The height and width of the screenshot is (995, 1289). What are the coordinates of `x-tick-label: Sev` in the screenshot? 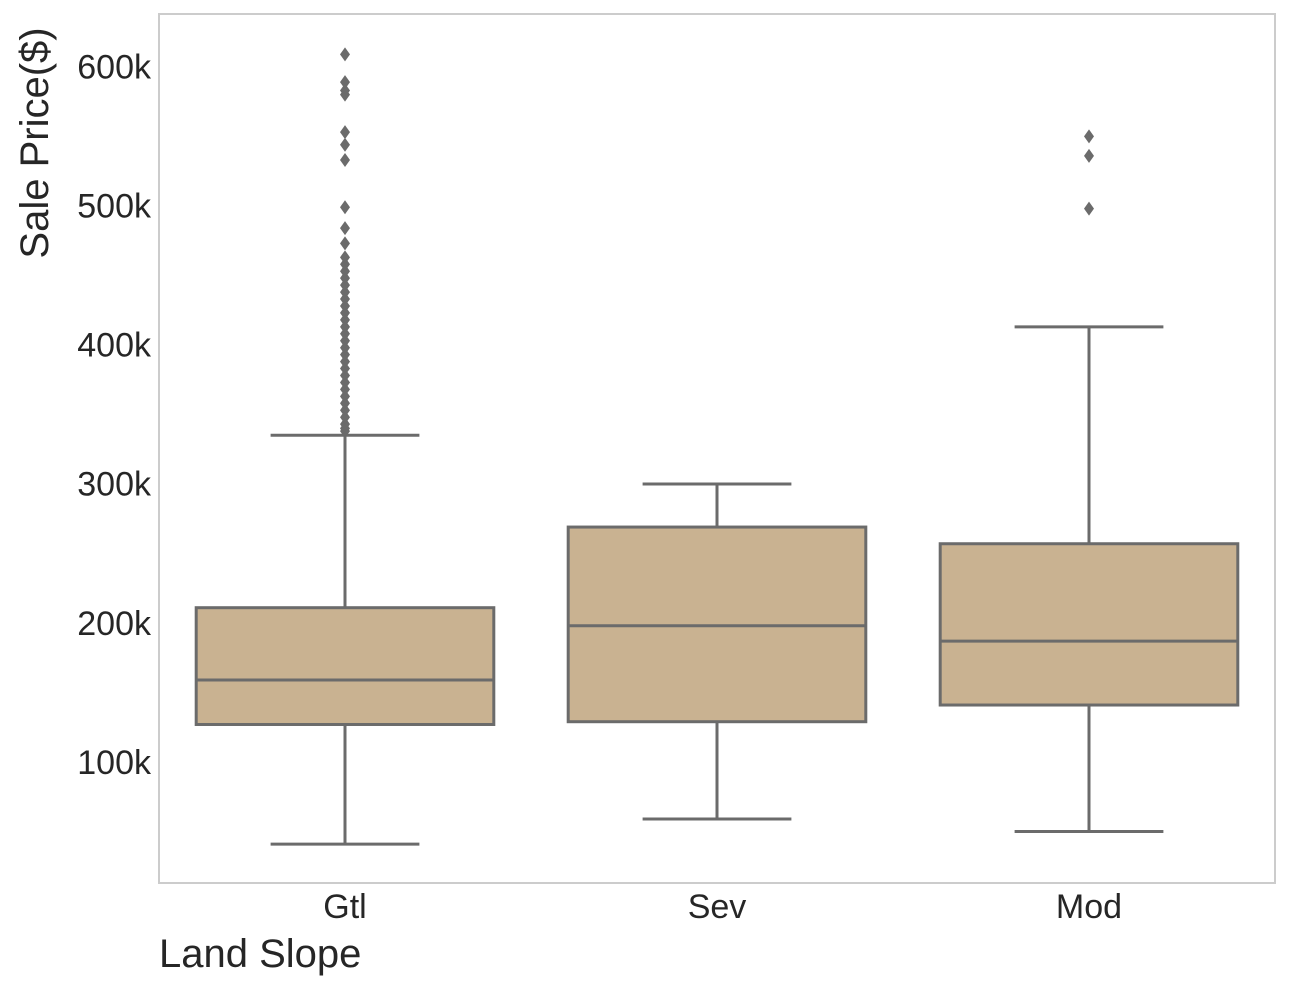 It's located at (717, 907).